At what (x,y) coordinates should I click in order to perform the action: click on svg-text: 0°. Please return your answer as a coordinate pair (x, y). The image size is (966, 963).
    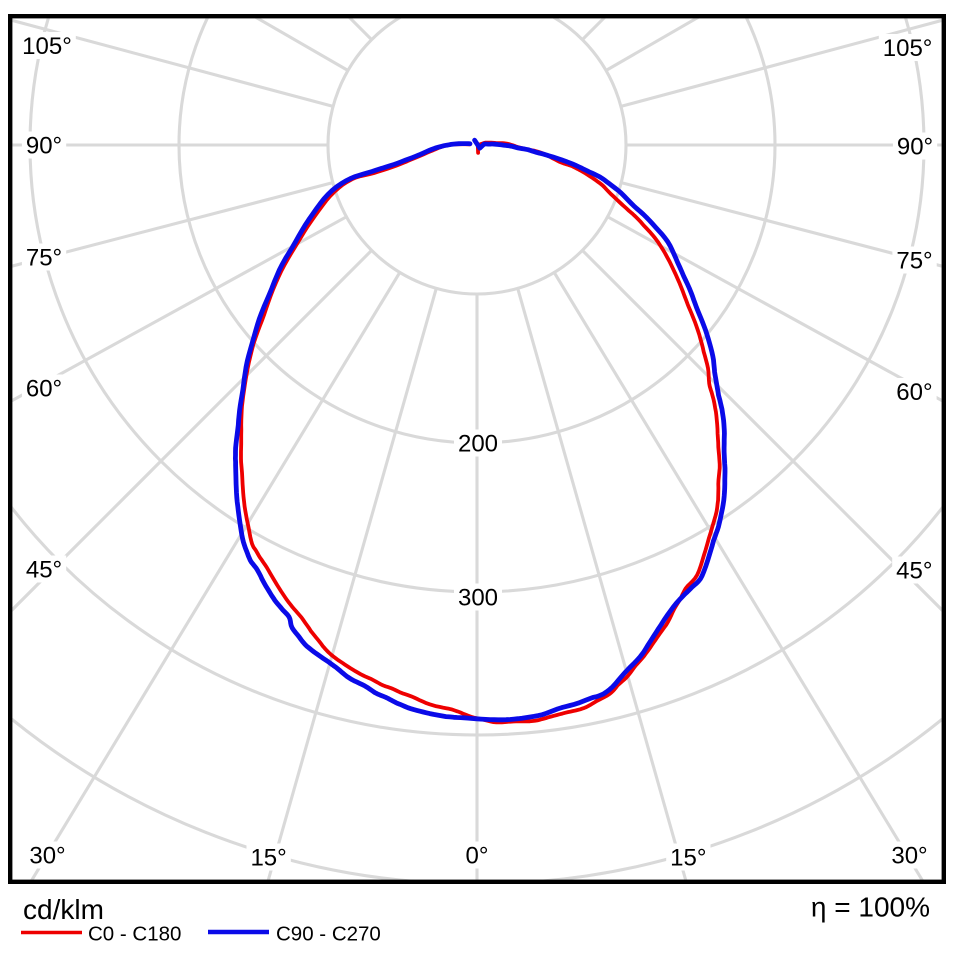
    Looking at the image, I should click on (477, 856).